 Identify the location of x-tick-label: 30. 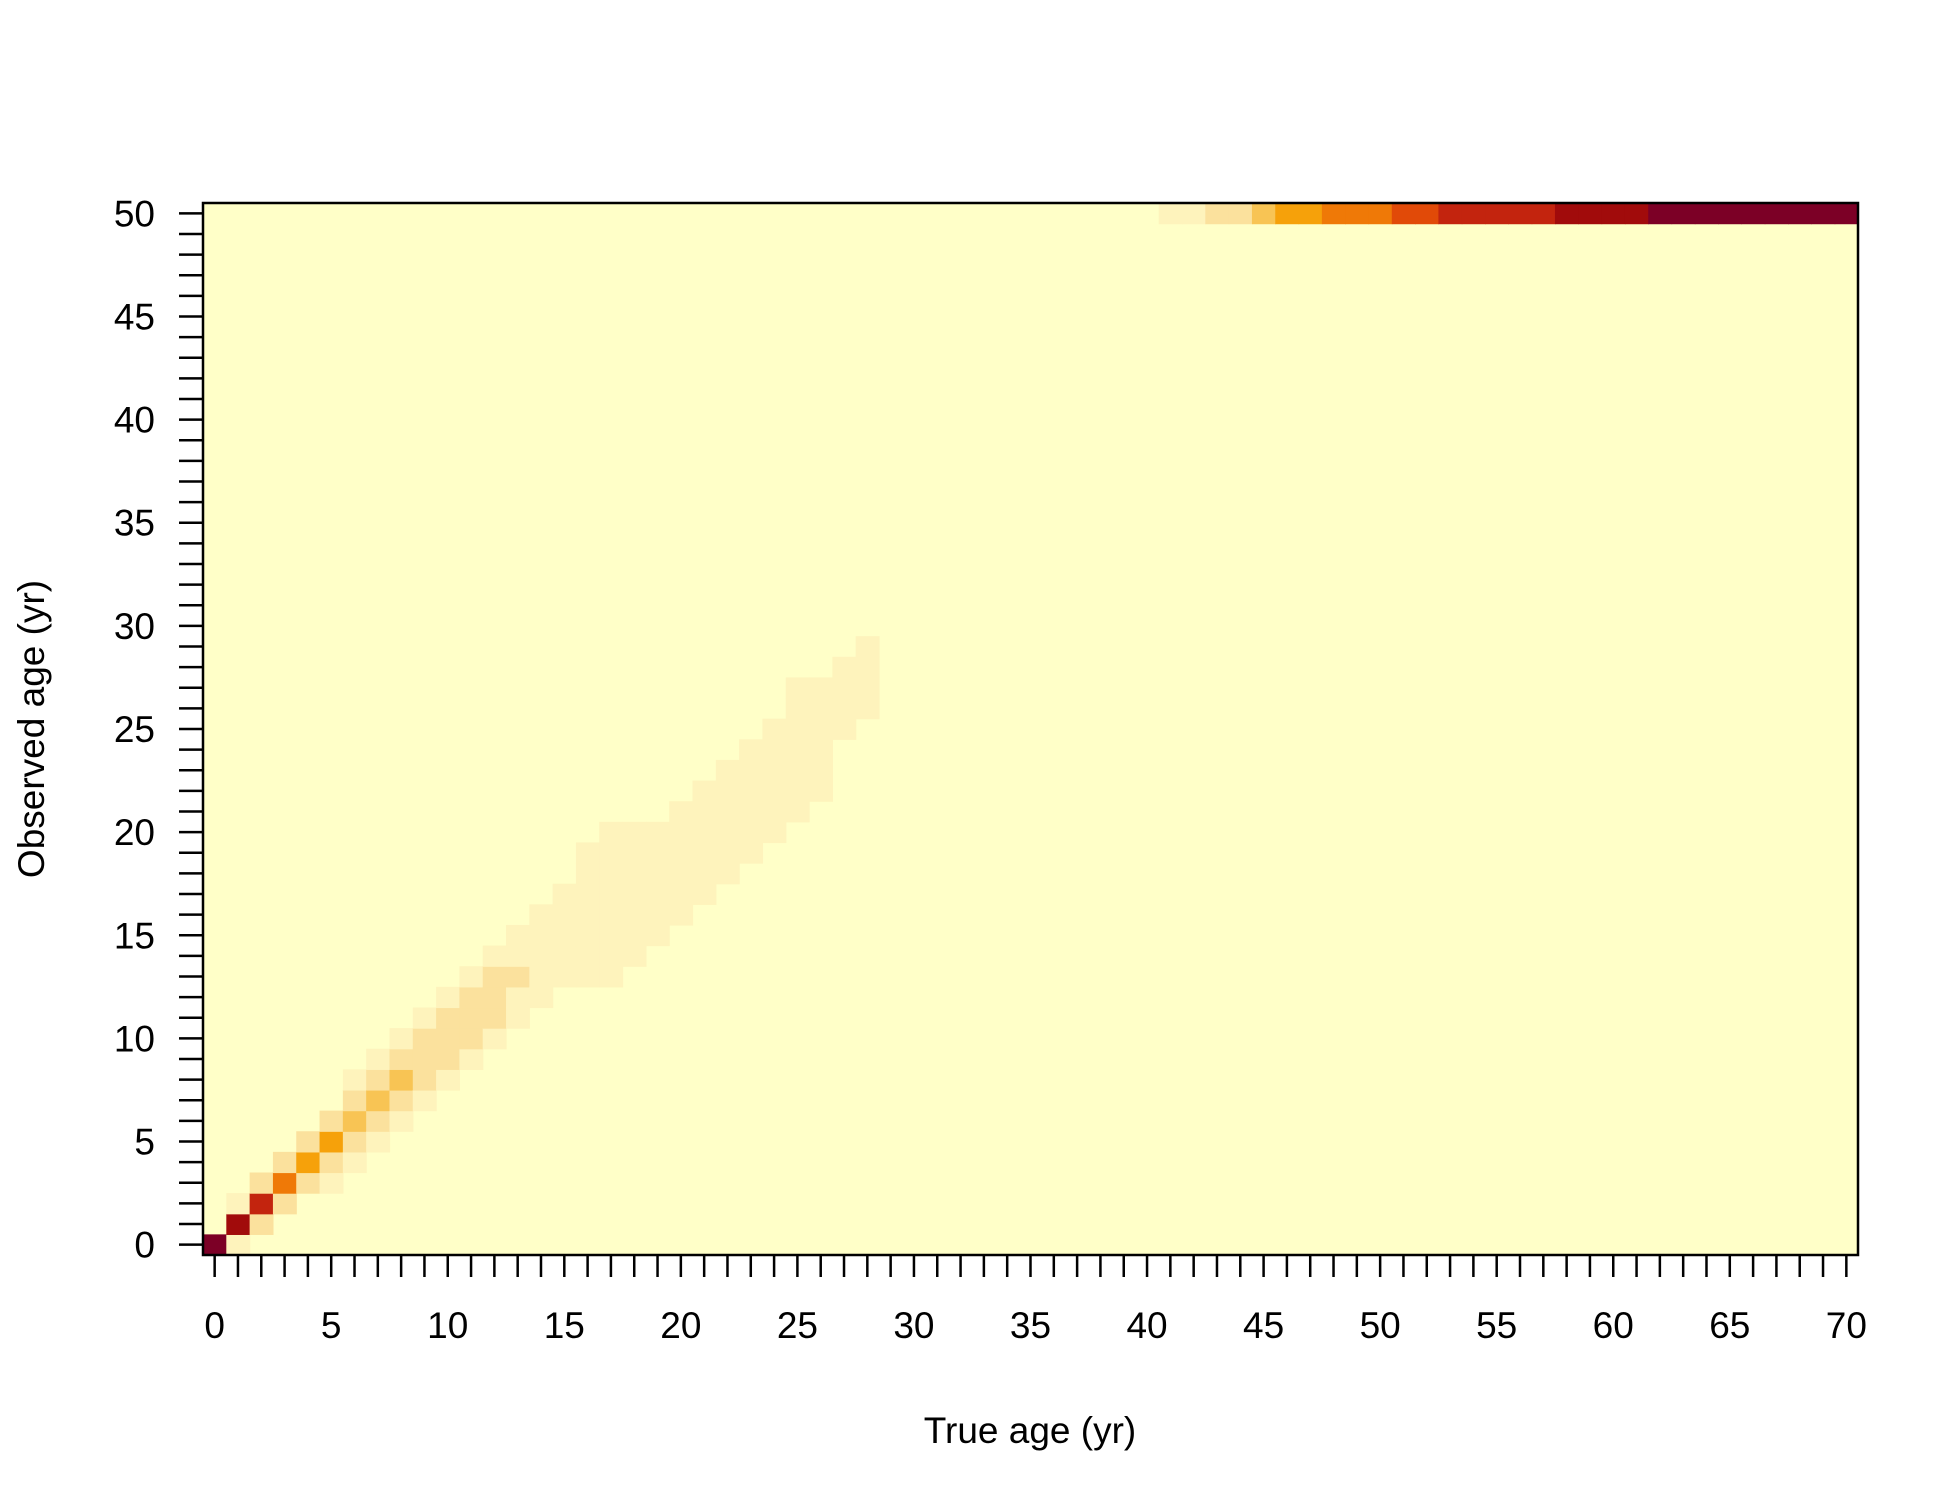
(913, 1325).